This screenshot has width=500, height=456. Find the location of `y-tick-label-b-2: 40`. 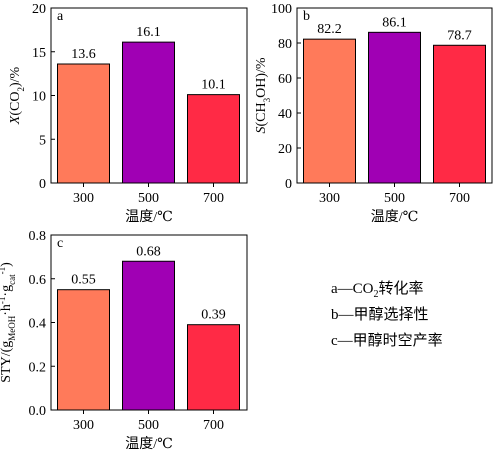

y-tick-label-b-2: 40 is located at coordinates (285, 114).